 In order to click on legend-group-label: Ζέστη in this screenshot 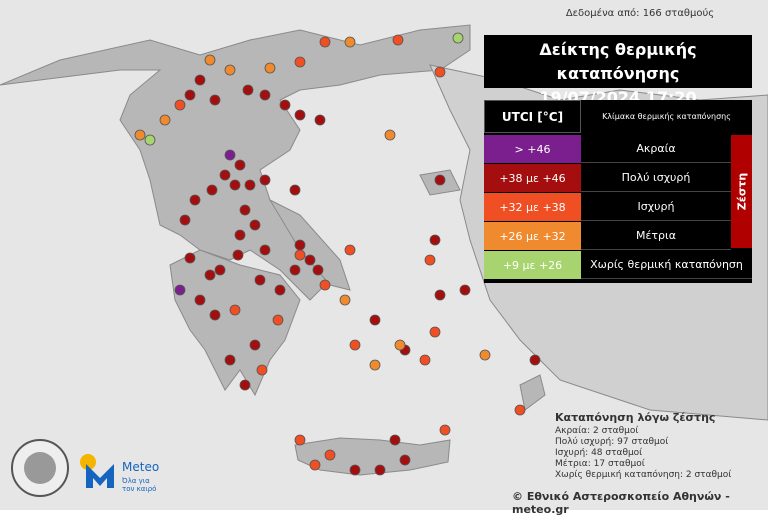, I will do `click(741, 191)`.